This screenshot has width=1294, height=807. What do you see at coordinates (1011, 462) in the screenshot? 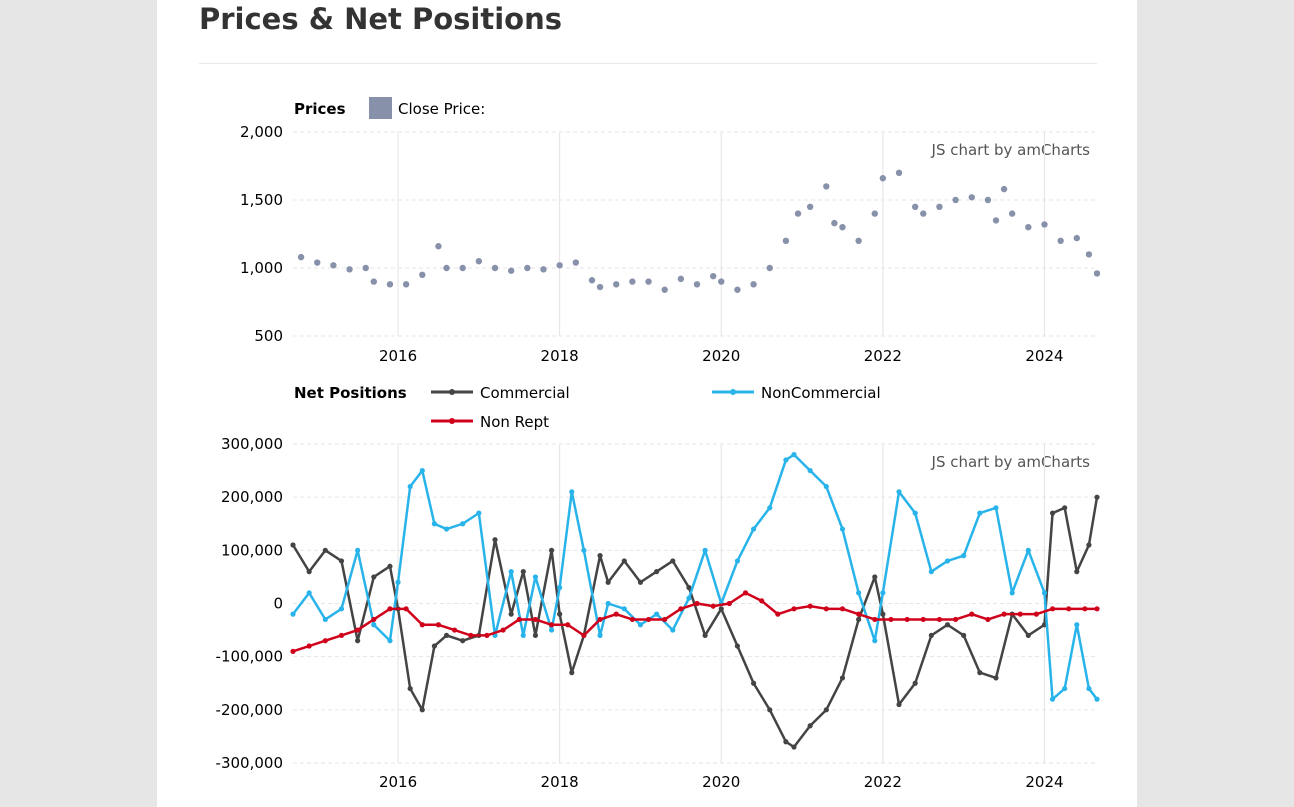
I see `net-positions-credit: JS chart by amCharts` at bounding box center [1011, 462].